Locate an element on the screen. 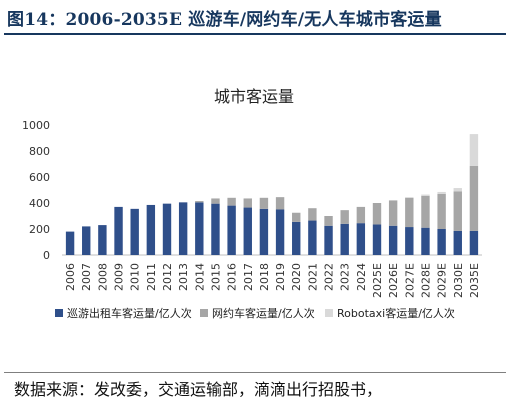 This screenshot has height=401, width=510. chart-title: 城市客运量 is located at coordinates (254, 96).